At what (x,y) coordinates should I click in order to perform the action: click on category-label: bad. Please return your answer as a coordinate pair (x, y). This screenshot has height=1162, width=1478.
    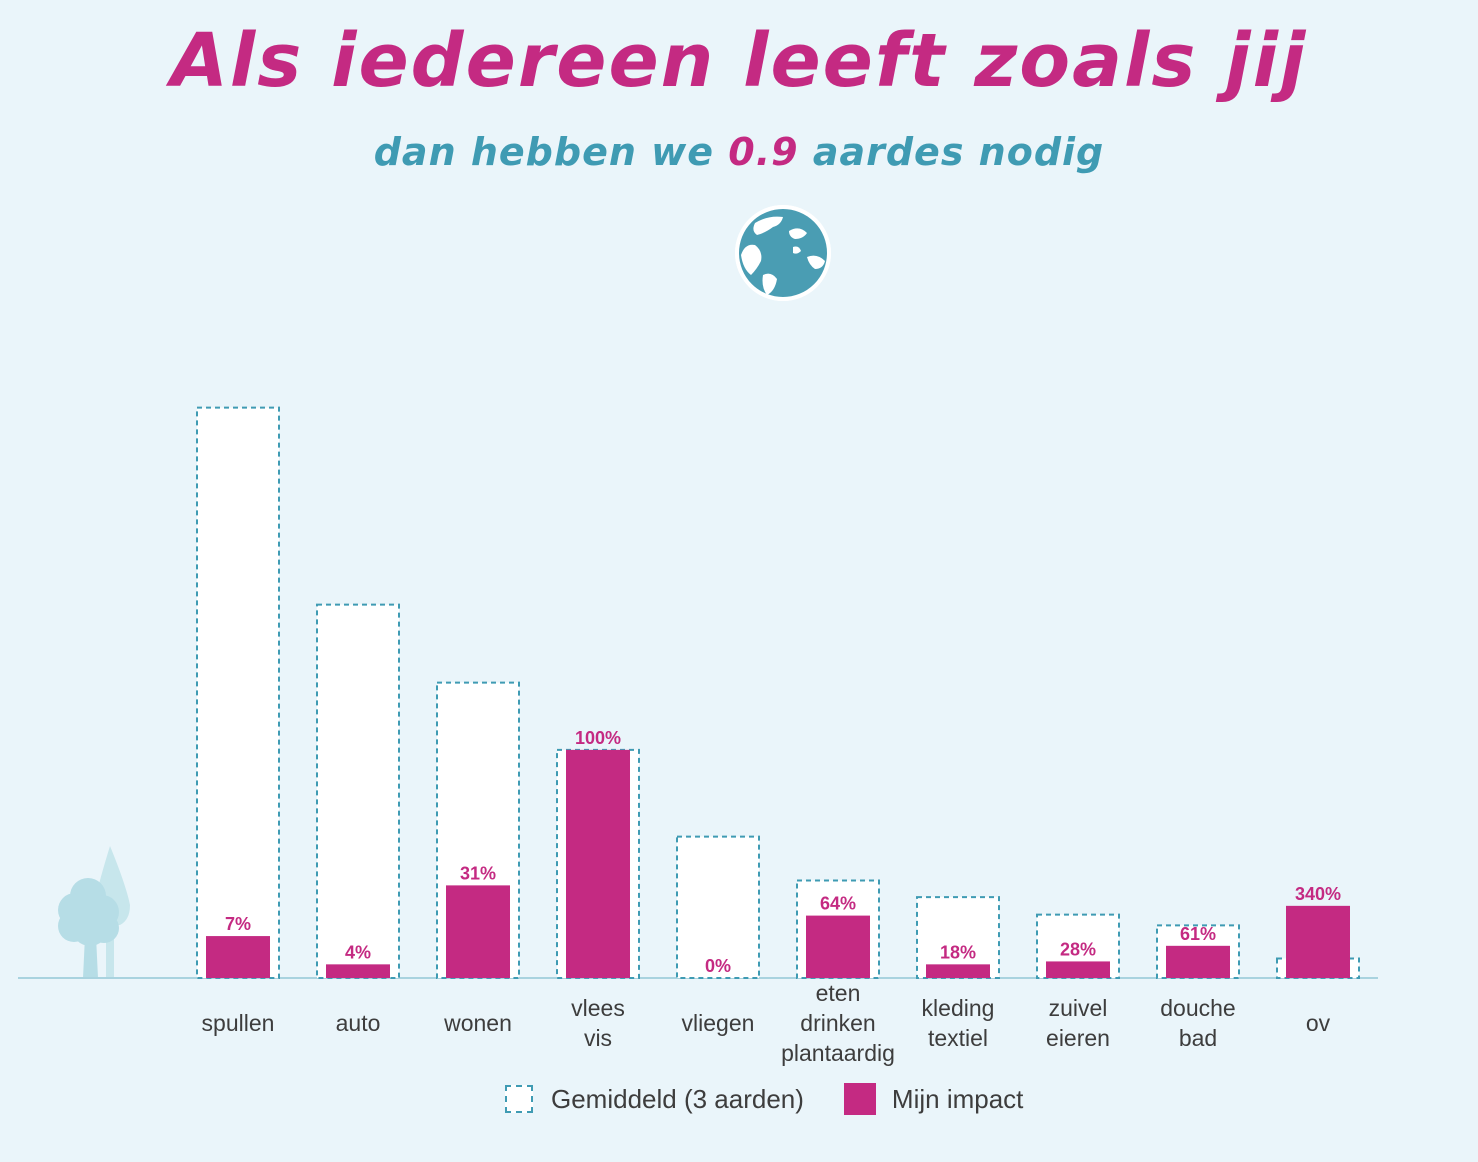
    Looking at the image, I should click on (1198, 1038).